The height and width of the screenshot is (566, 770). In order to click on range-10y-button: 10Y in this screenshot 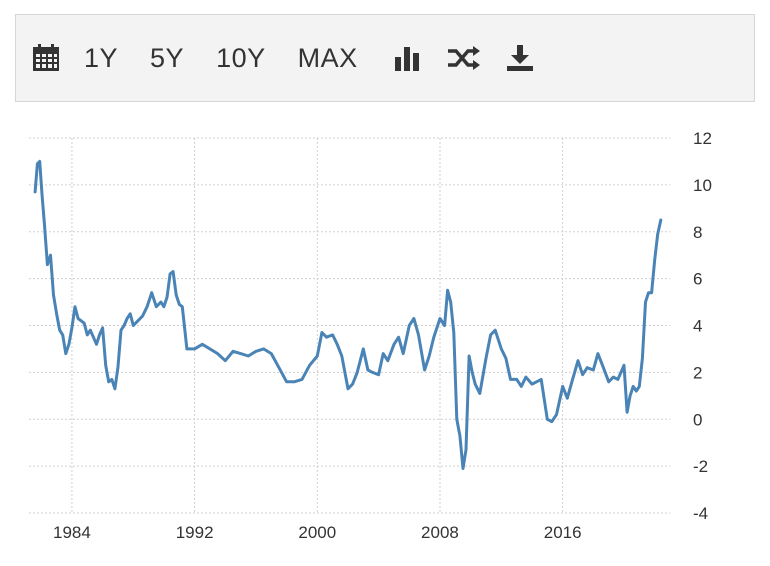, I will do `click(241, 57)`.